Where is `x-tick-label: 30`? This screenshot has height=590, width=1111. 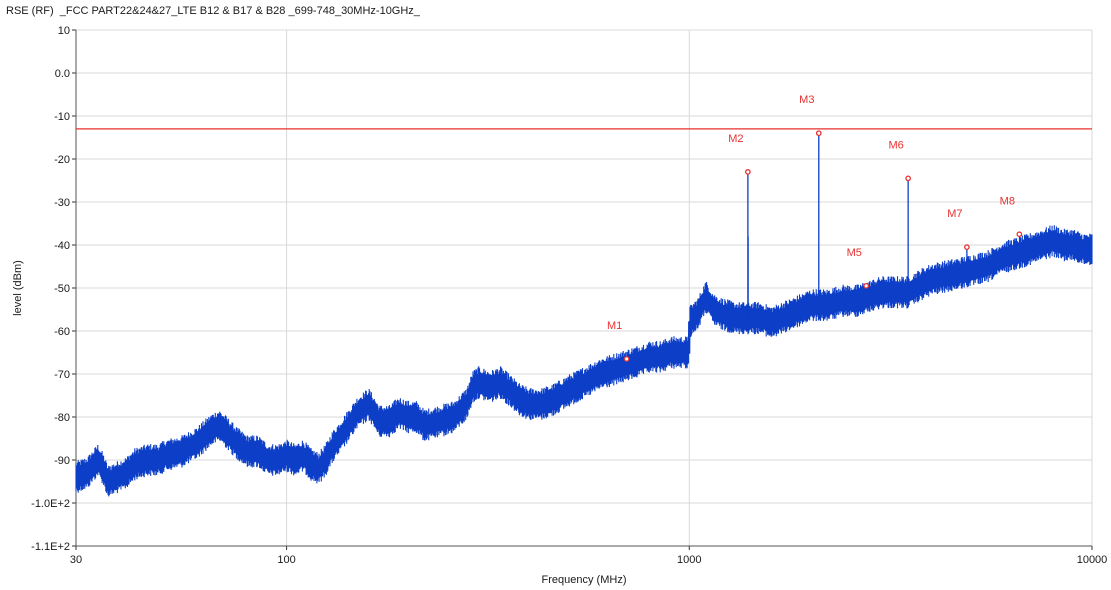 x-tick-label: 30 is located at coordinates (76, 560).